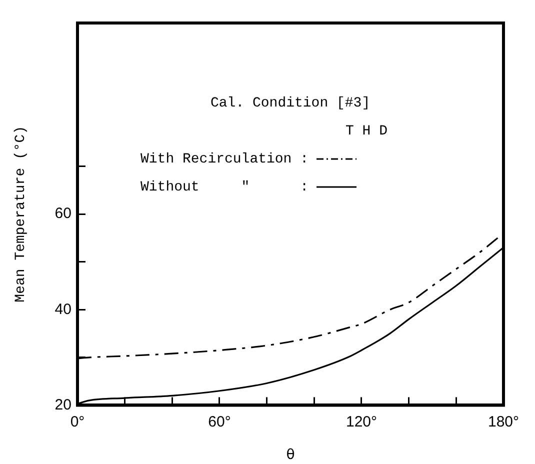 This screenshot has height=464, width=535. What do you see at coordinates (290, 455) in the screenshot?
I see `x-axis-title: θ` at bounding box center [290, 455].